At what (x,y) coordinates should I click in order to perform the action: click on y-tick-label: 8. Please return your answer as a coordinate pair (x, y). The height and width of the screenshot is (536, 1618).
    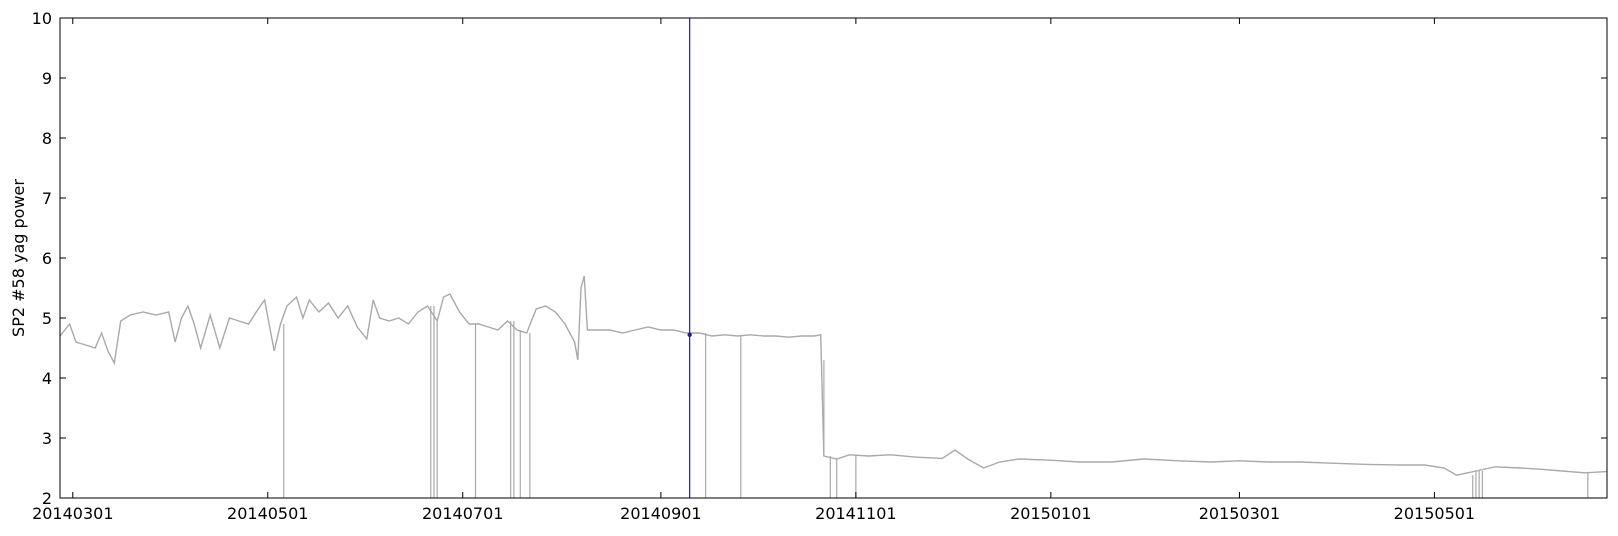
    Looking at the image, I should click on (47, 138).